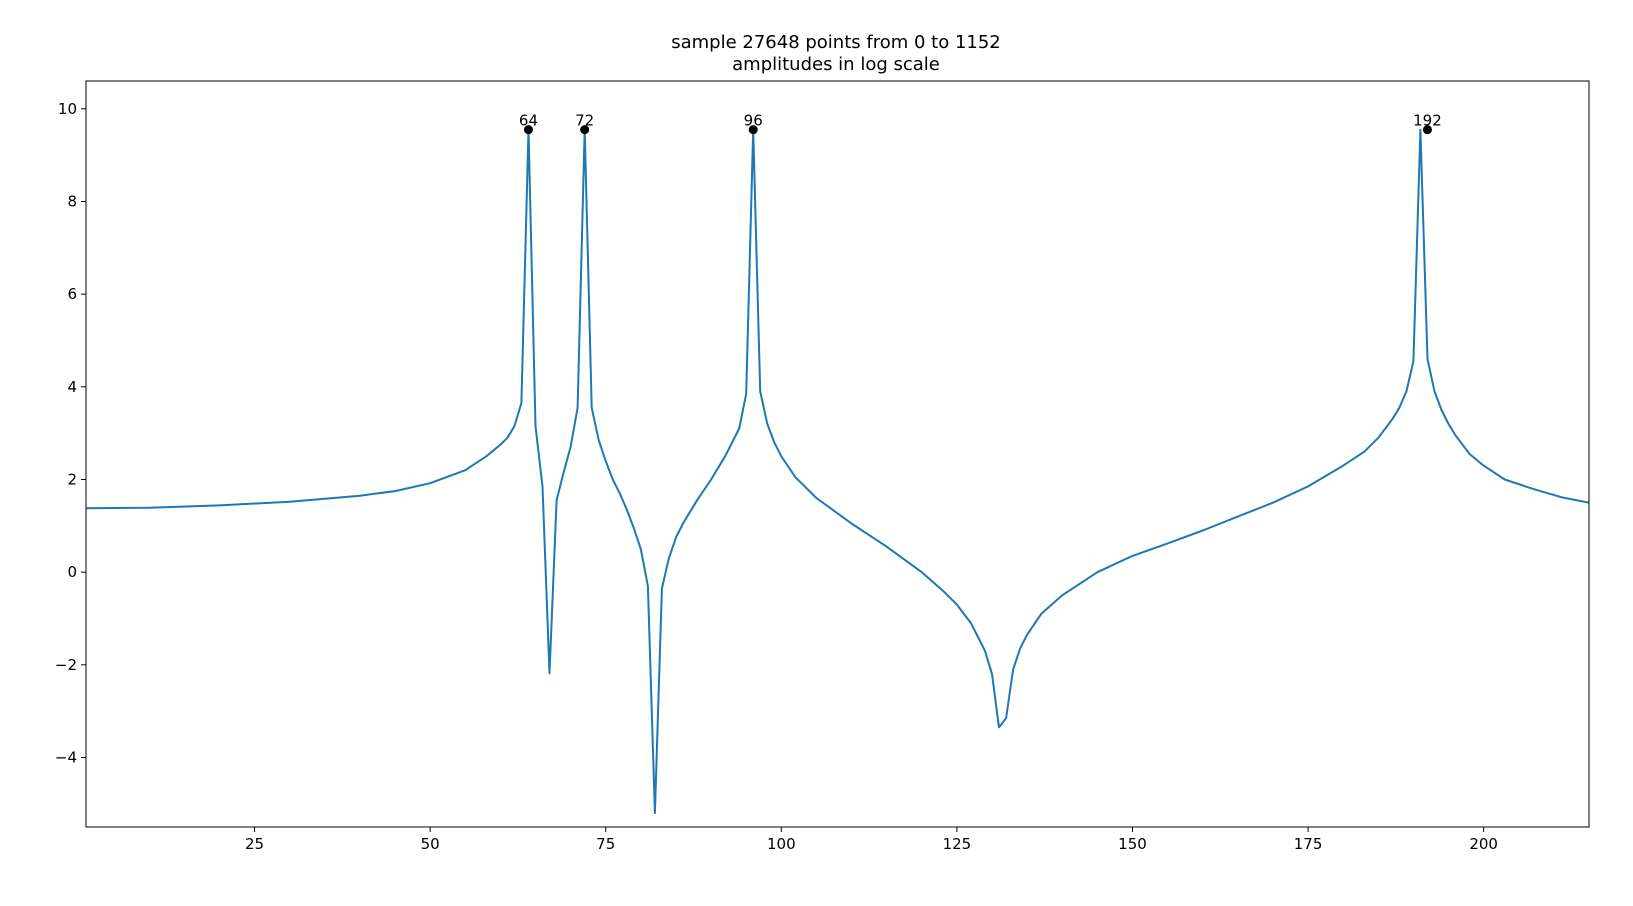 The height and width of the screenshot is (906, 1633). I want to click on y-tick-label: −4, so click(66, 757).